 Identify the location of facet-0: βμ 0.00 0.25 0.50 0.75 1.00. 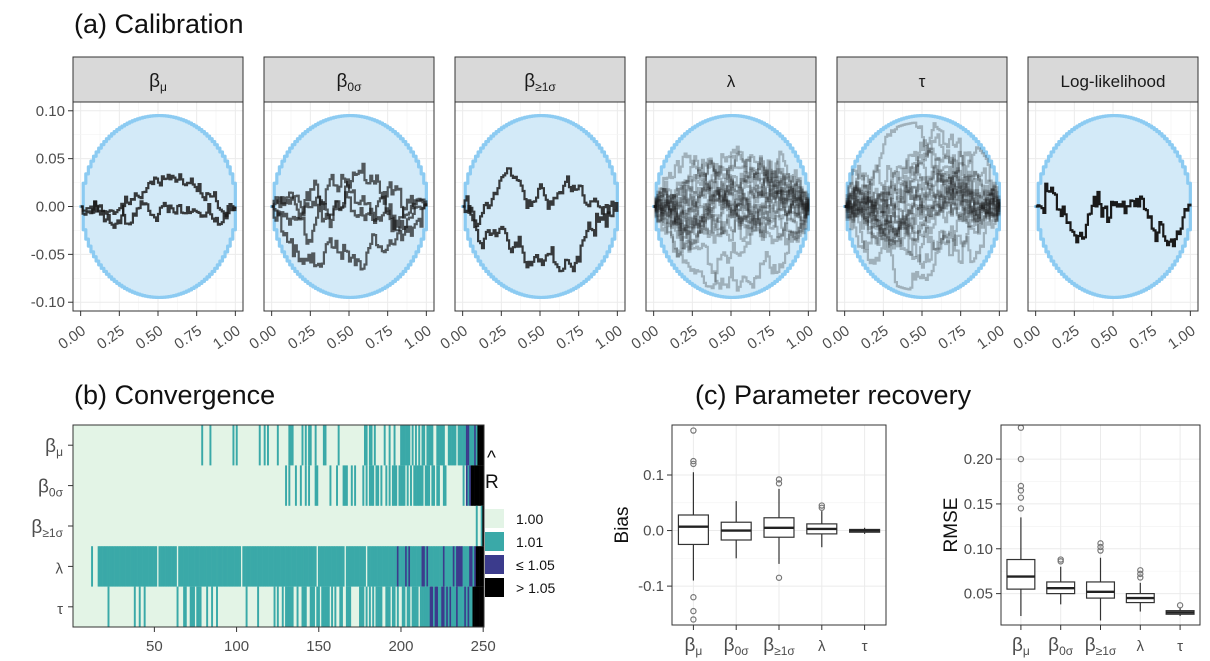
(149, 204).